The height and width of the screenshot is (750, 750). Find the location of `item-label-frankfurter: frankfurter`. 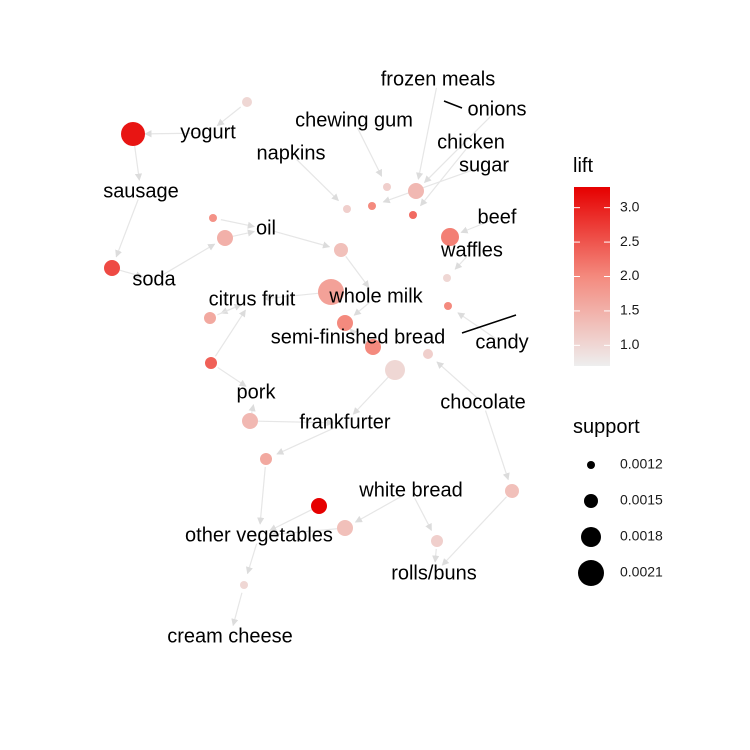

item-label-frankfurter: frankfurter is located at coordinates (344, 422).